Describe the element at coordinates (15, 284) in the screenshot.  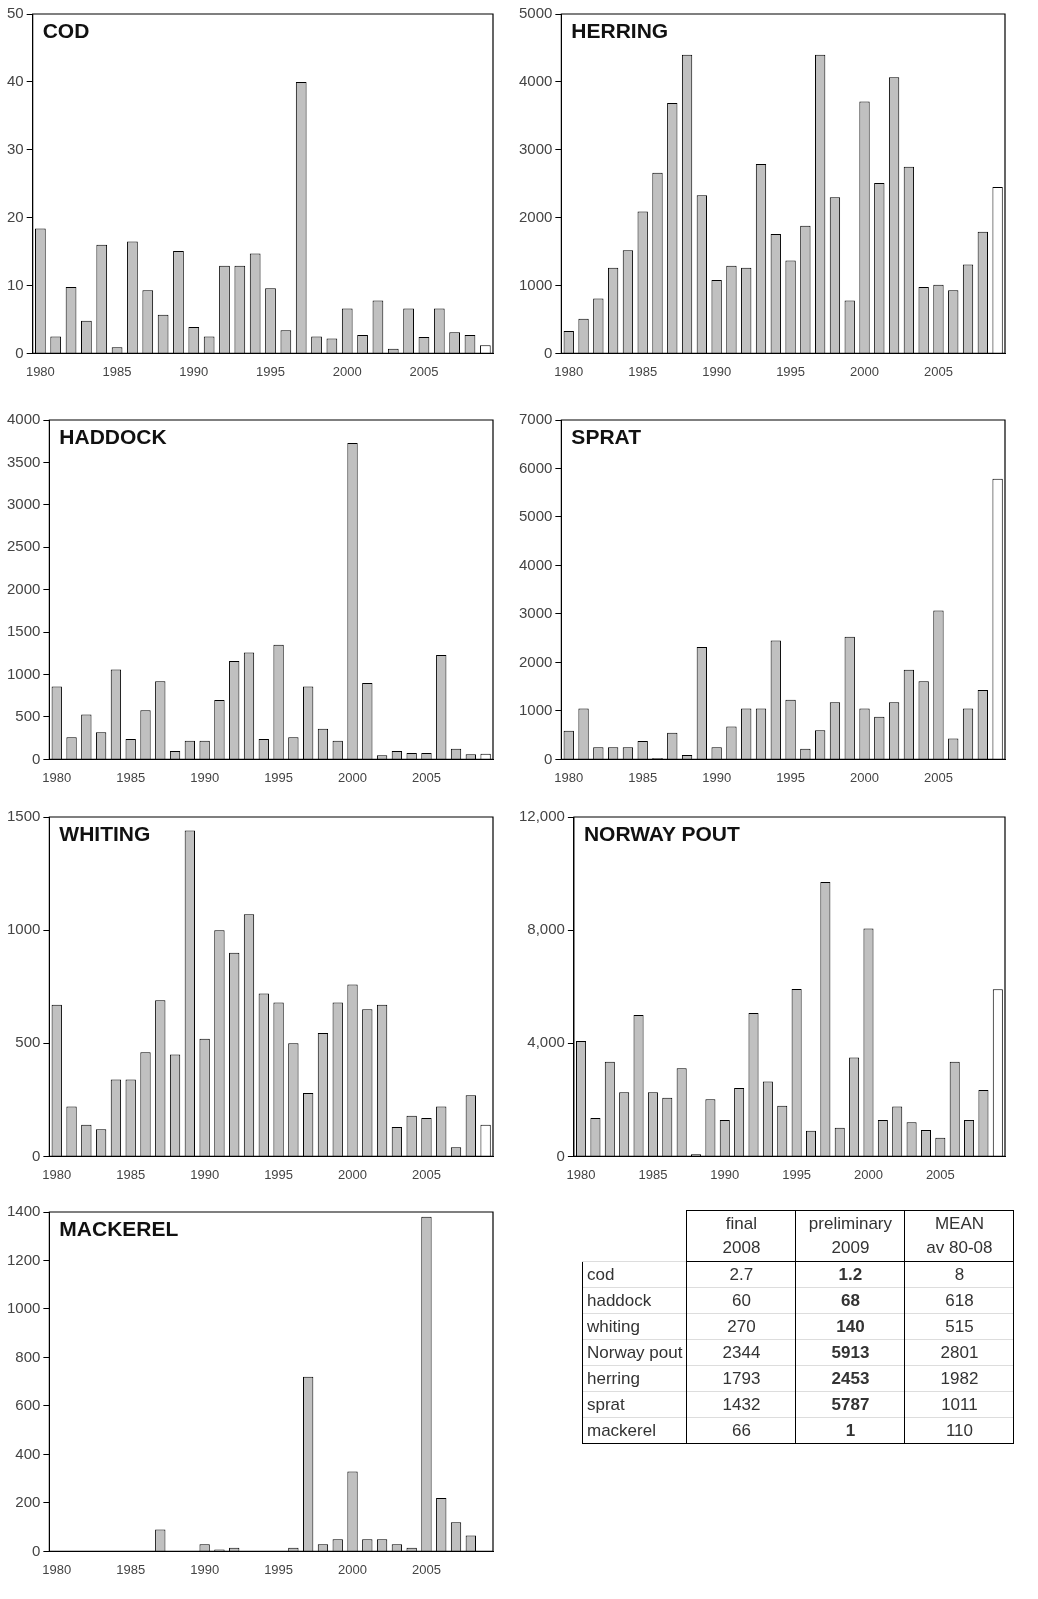
I see `y-tick-label: 10` at that location.